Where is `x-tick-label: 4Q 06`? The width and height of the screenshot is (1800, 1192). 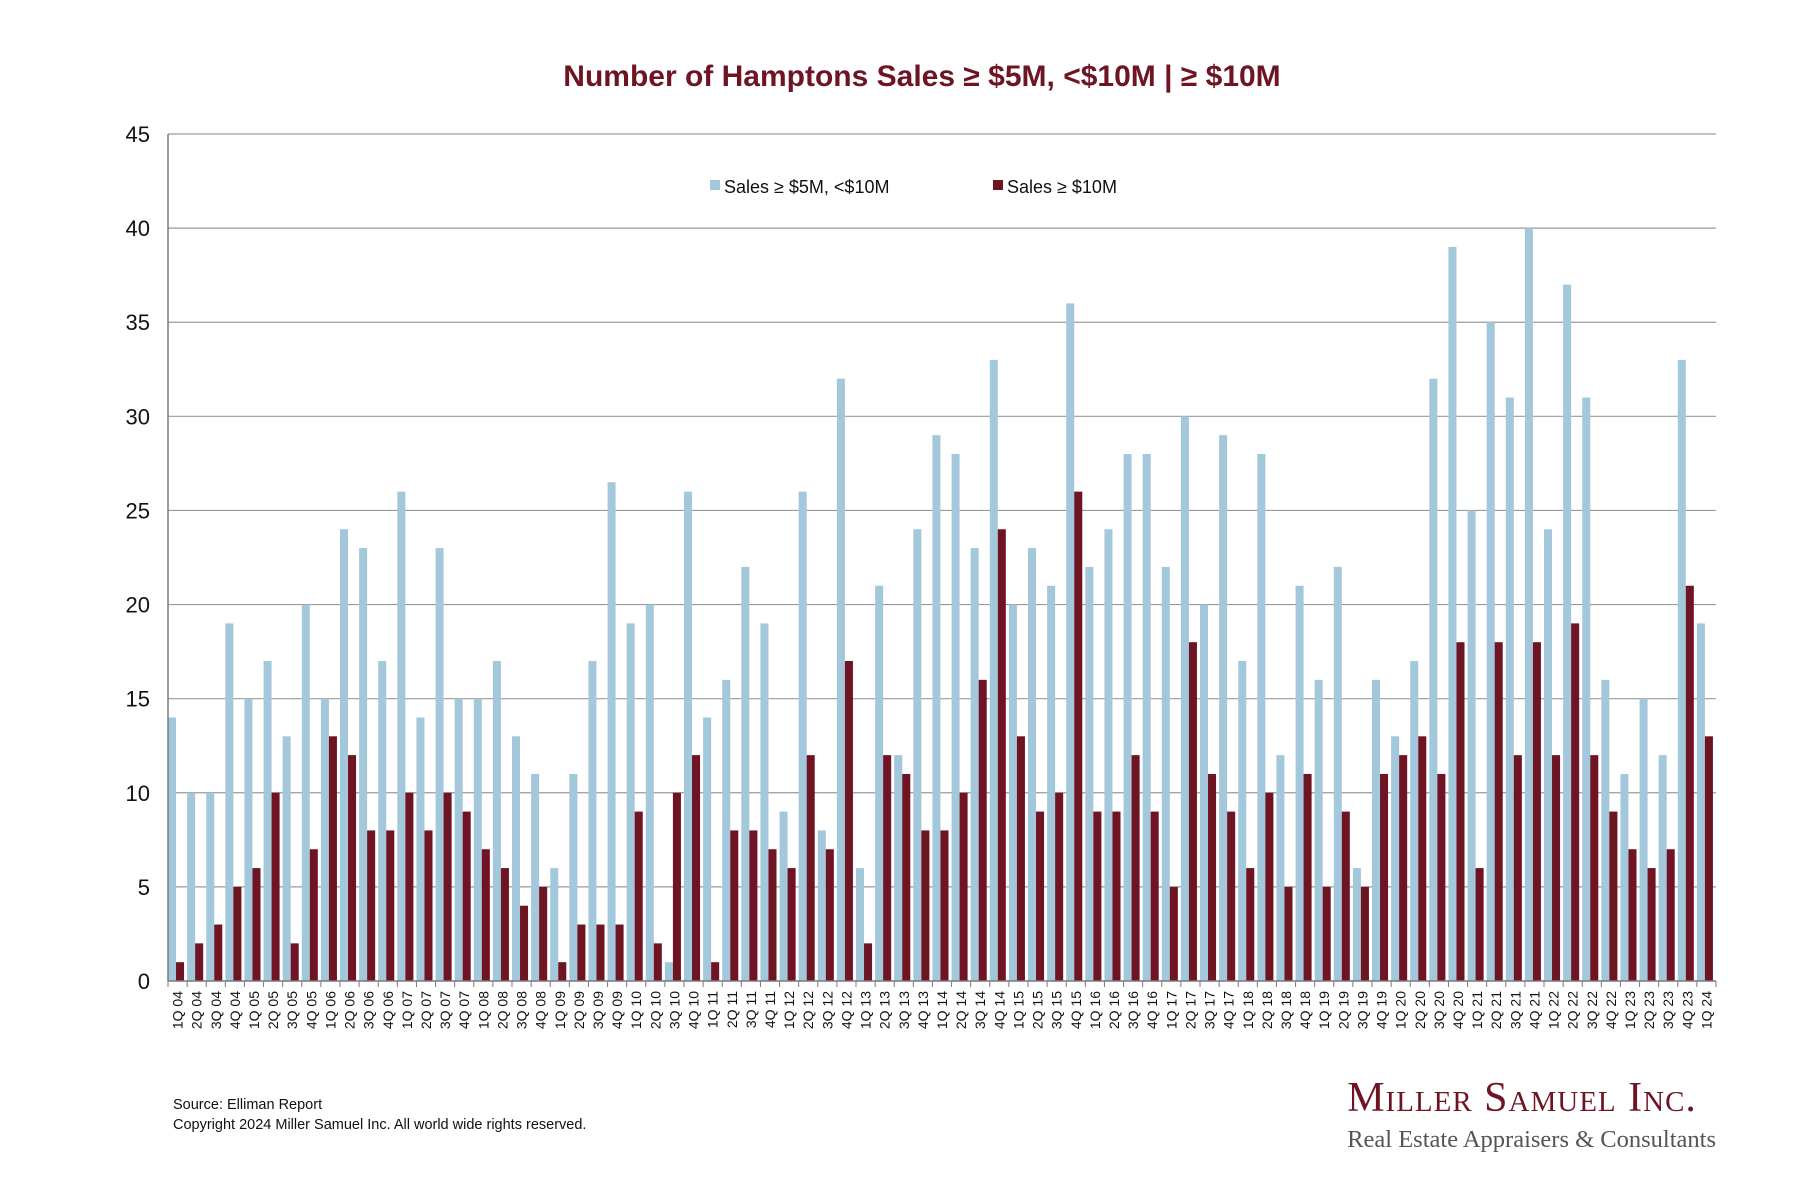 x-tick-label: 4Q 06 is located at coordinates (388, 1010).